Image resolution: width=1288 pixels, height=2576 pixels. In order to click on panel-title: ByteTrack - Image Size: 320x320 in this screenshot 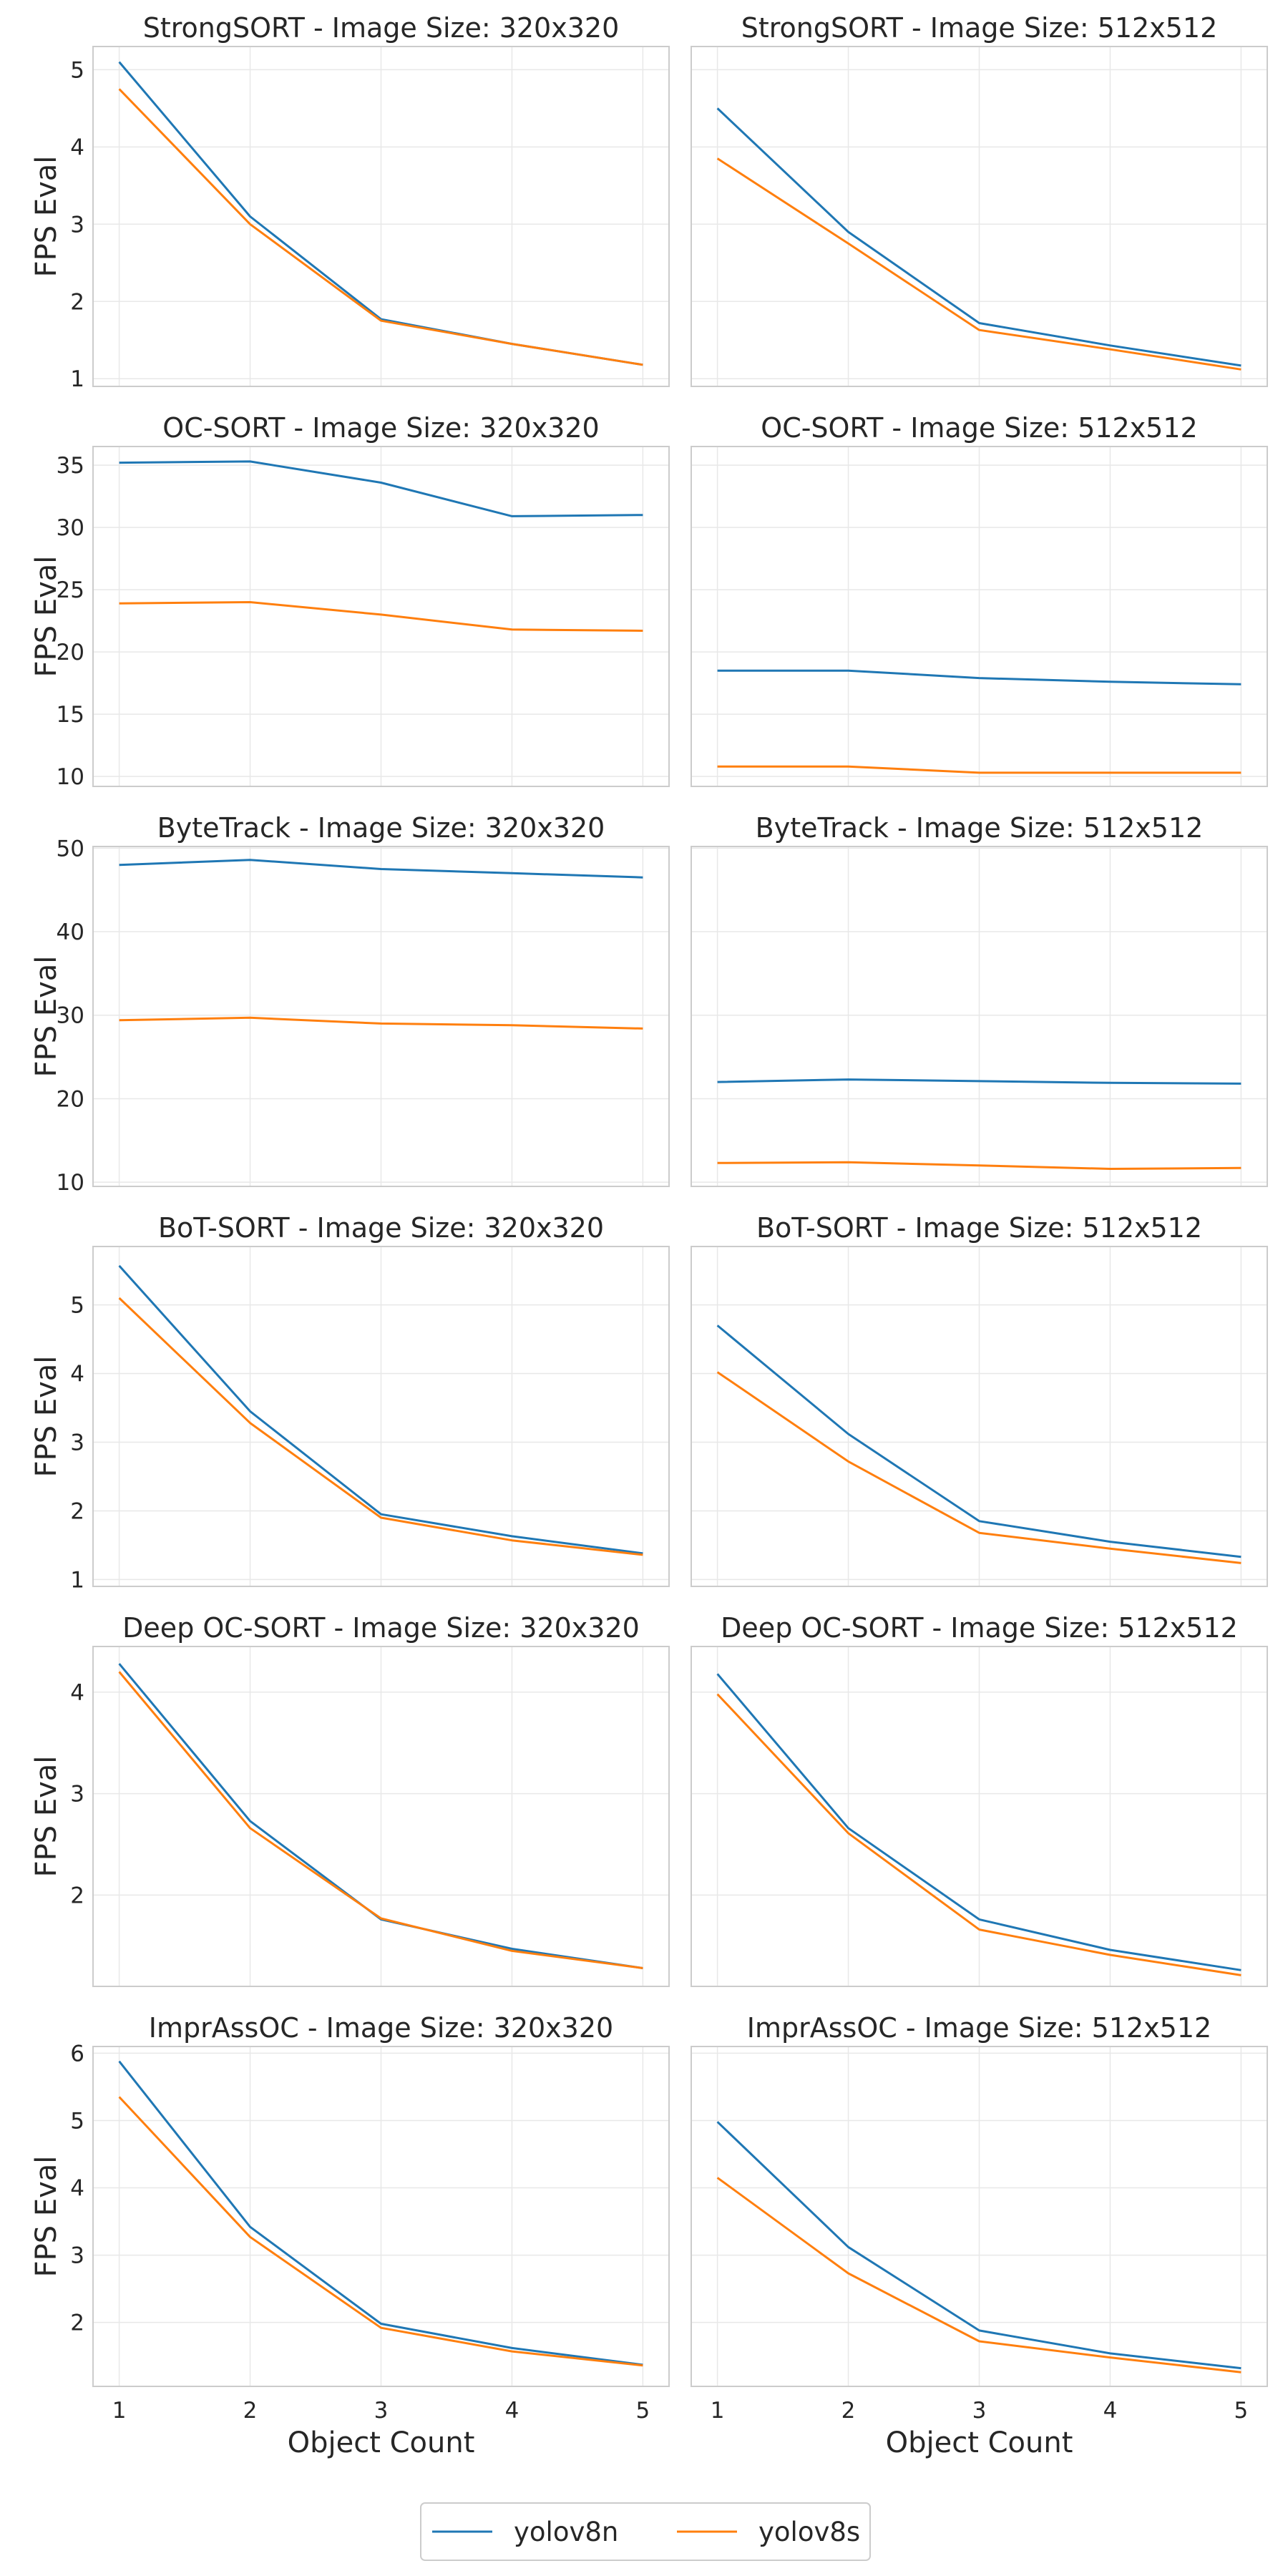, I will do `click(381, 828)`.